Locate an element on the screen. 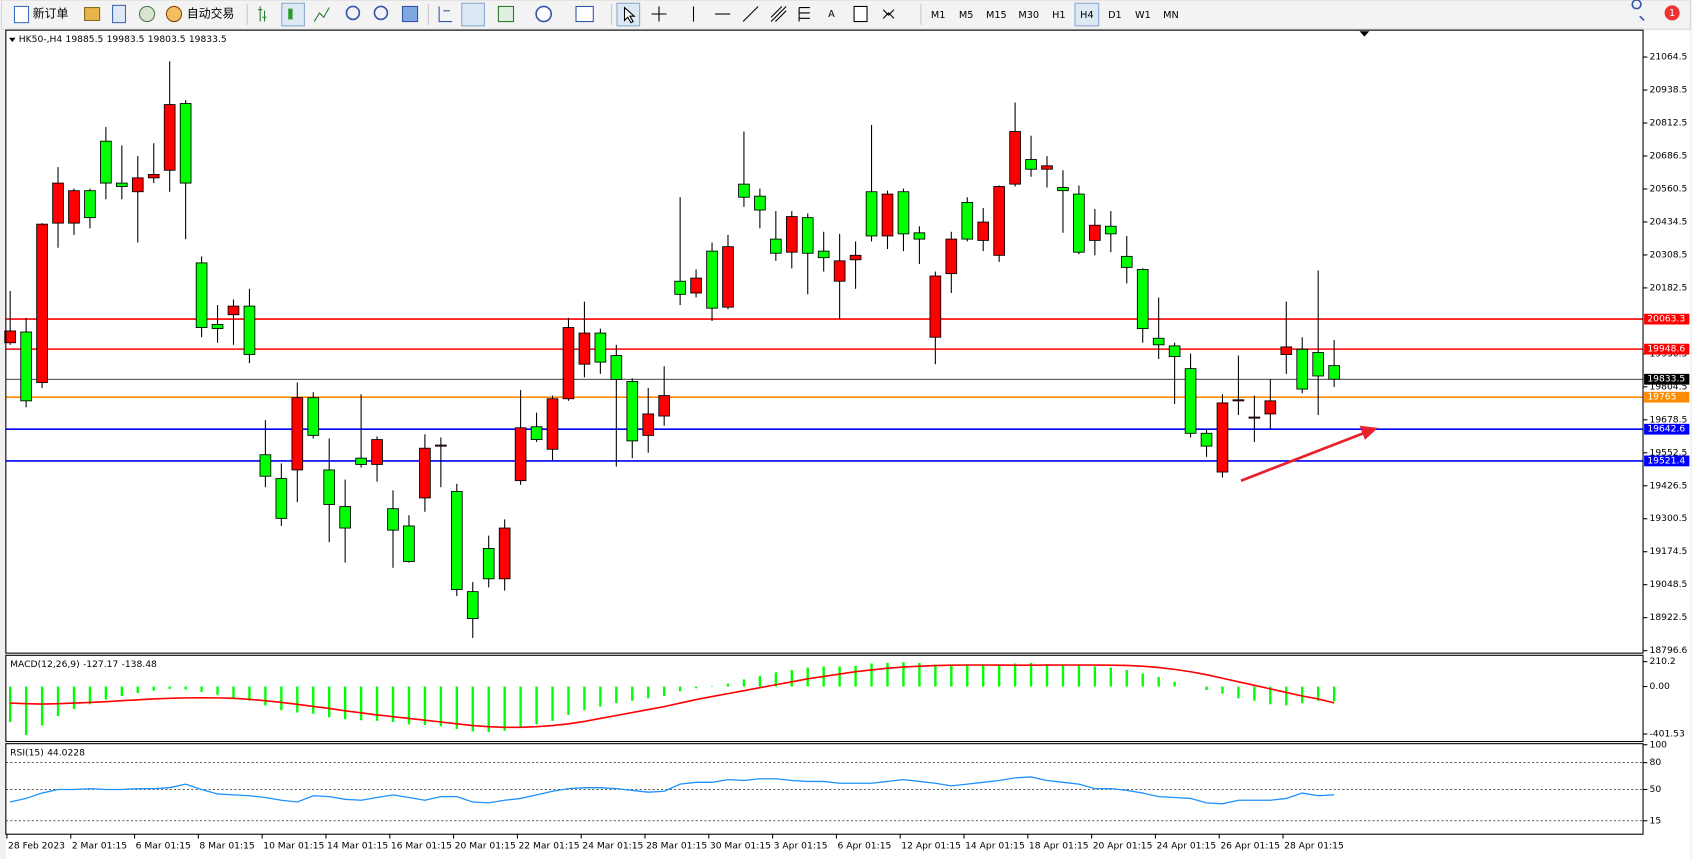 This screenshot has height=859, width=1692. notification-badge is located at coordinates (1672, 13).